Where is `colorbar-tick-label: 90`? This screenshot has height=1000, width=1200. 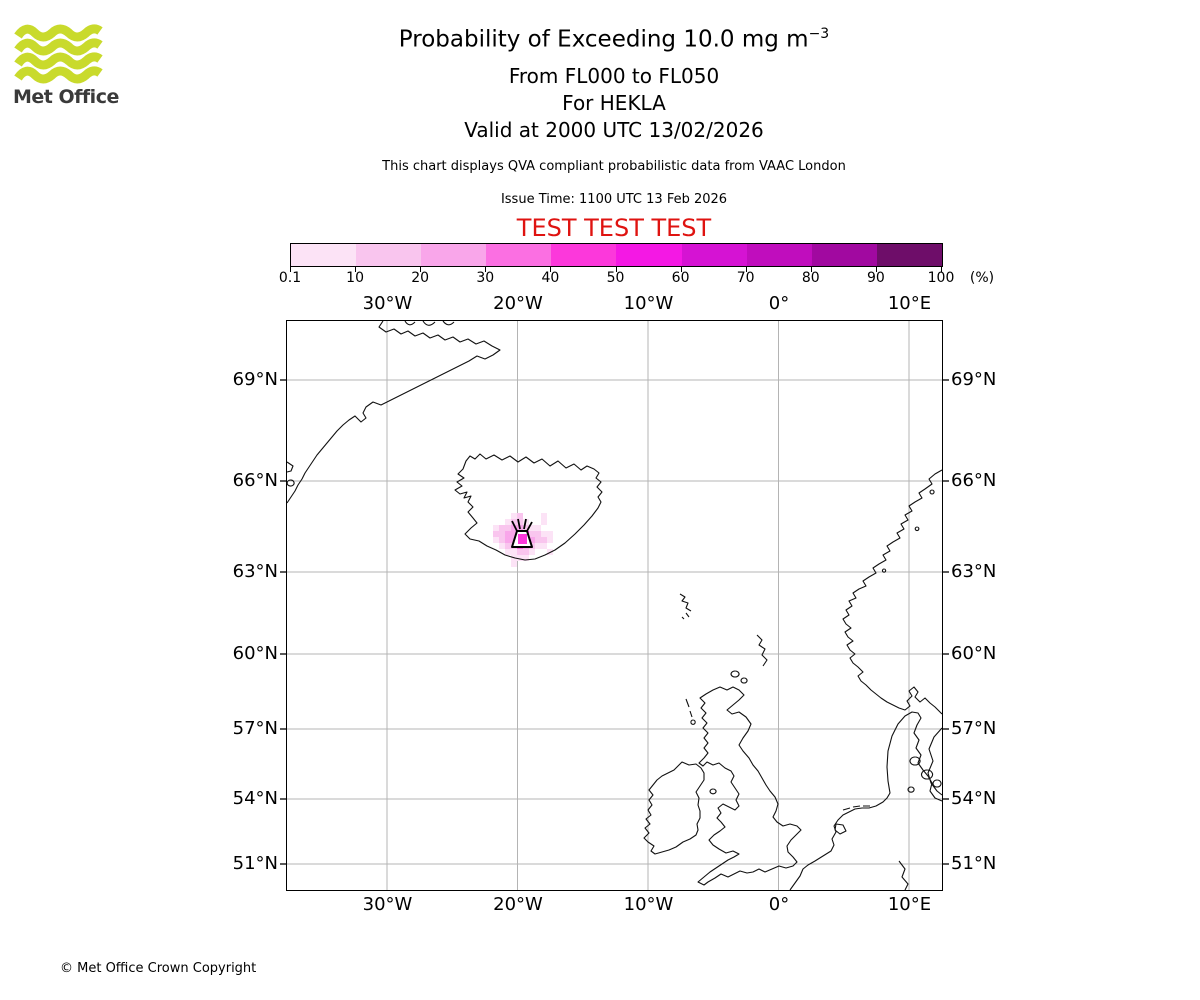
colorbar-tick-label: 90 is located at coordinates (875, 278).